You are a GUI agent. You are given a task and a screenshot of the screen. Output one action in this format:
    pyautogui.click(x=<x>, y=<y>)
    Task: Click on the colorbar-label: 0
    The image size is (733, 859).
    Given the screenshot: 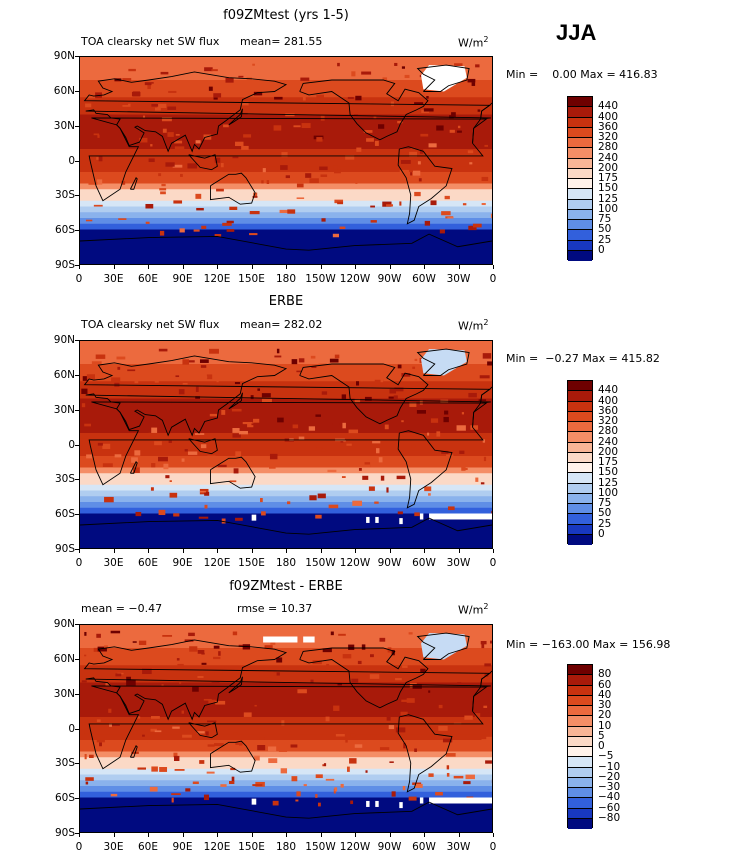 What is the action you would take?
    pyautogui.click(x=601, y=533)
    